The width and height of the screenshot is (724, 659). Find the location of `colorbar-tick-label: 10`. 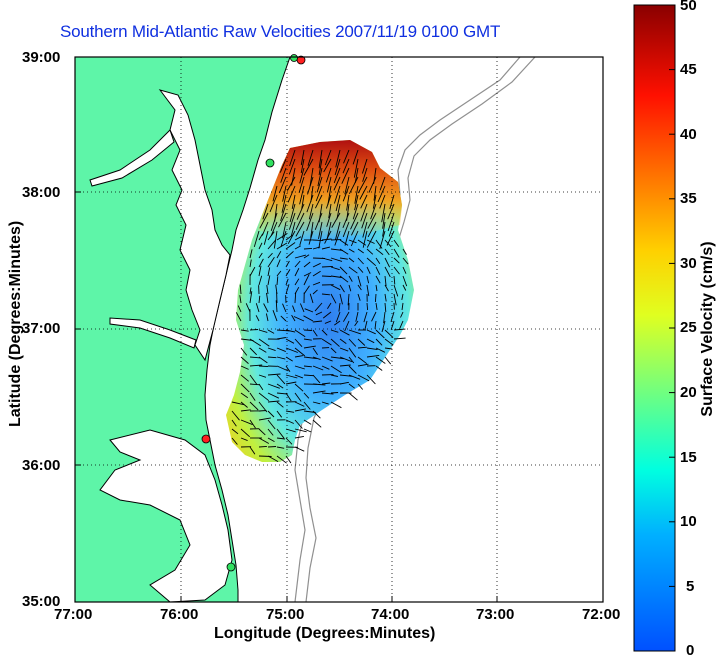

colorbar-tick-label: 10 is located at coordinates (688, 521).